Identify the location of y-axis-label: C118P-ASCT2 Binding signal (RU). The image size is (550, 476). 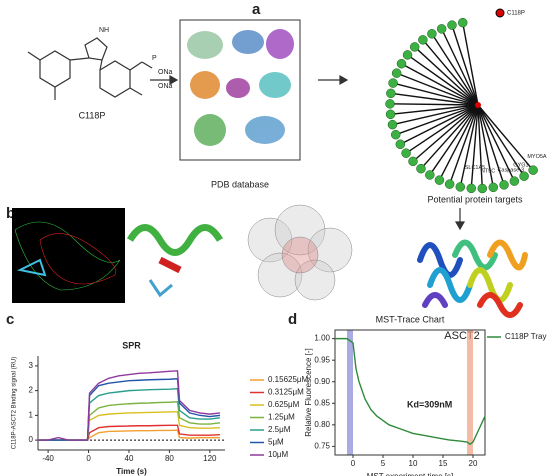
(15, 403).